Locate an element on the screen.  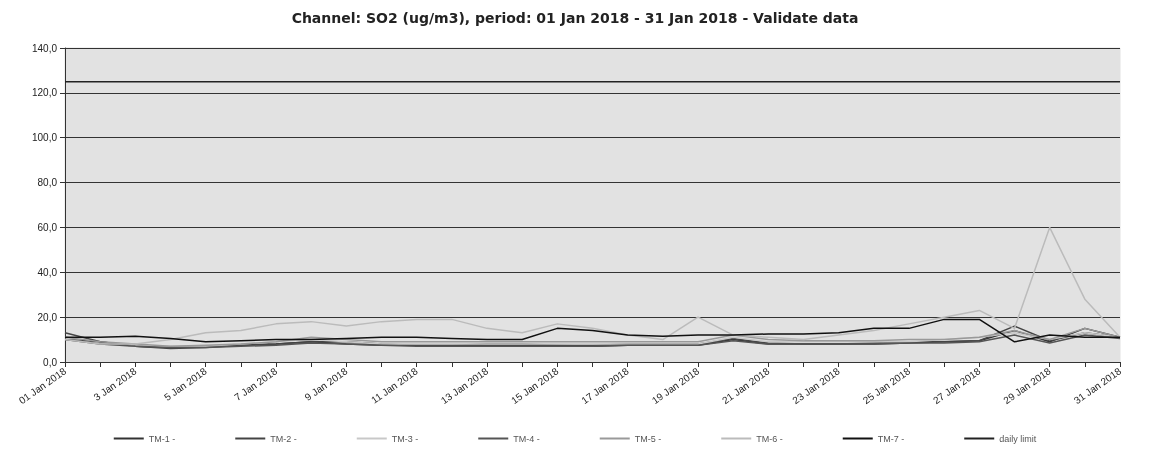
legend-label: TM-5 - is located at coordinates (648, 438).